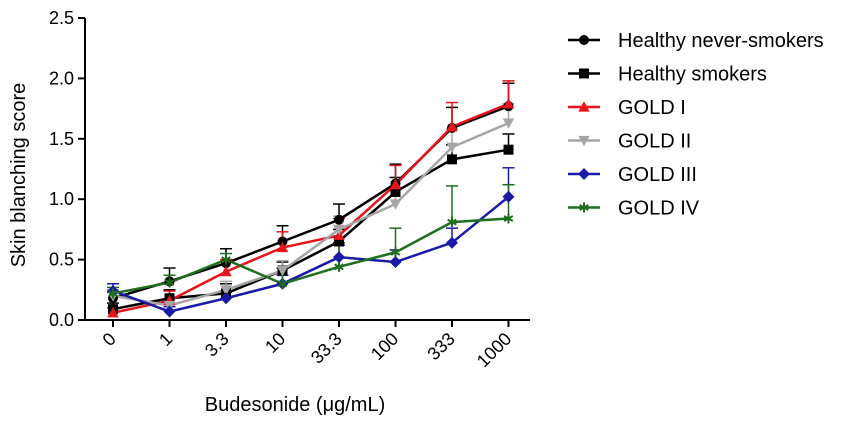 This screenshot has width=863, height=421. What do you see at coordinates (657, 175) in the screenshot?
I see `legend-label: GOLD III` at bounding box center [657, 175].